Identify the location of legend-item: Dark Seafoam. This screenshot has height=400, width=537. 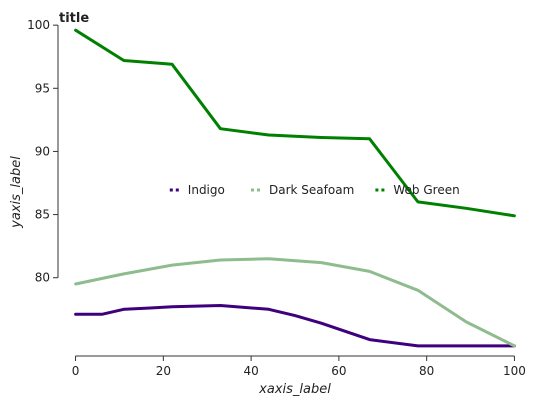
(302, 190).